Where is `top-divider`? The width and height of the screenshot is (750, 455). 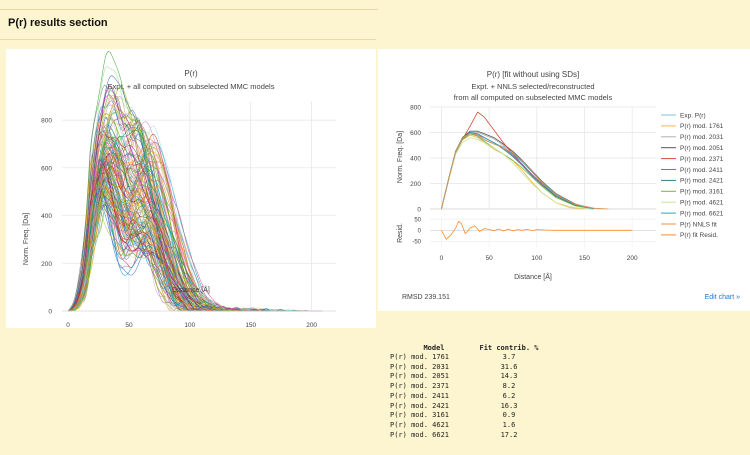 top-divider is located at coordinates (189, 9).